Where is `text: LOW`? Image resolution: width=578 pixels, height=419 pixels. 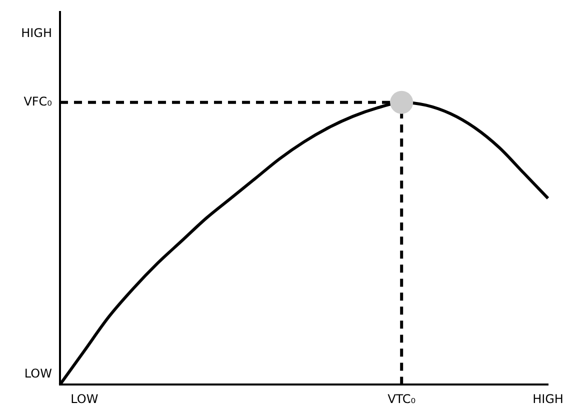 text: LOW is located at coordinates (38, 373).